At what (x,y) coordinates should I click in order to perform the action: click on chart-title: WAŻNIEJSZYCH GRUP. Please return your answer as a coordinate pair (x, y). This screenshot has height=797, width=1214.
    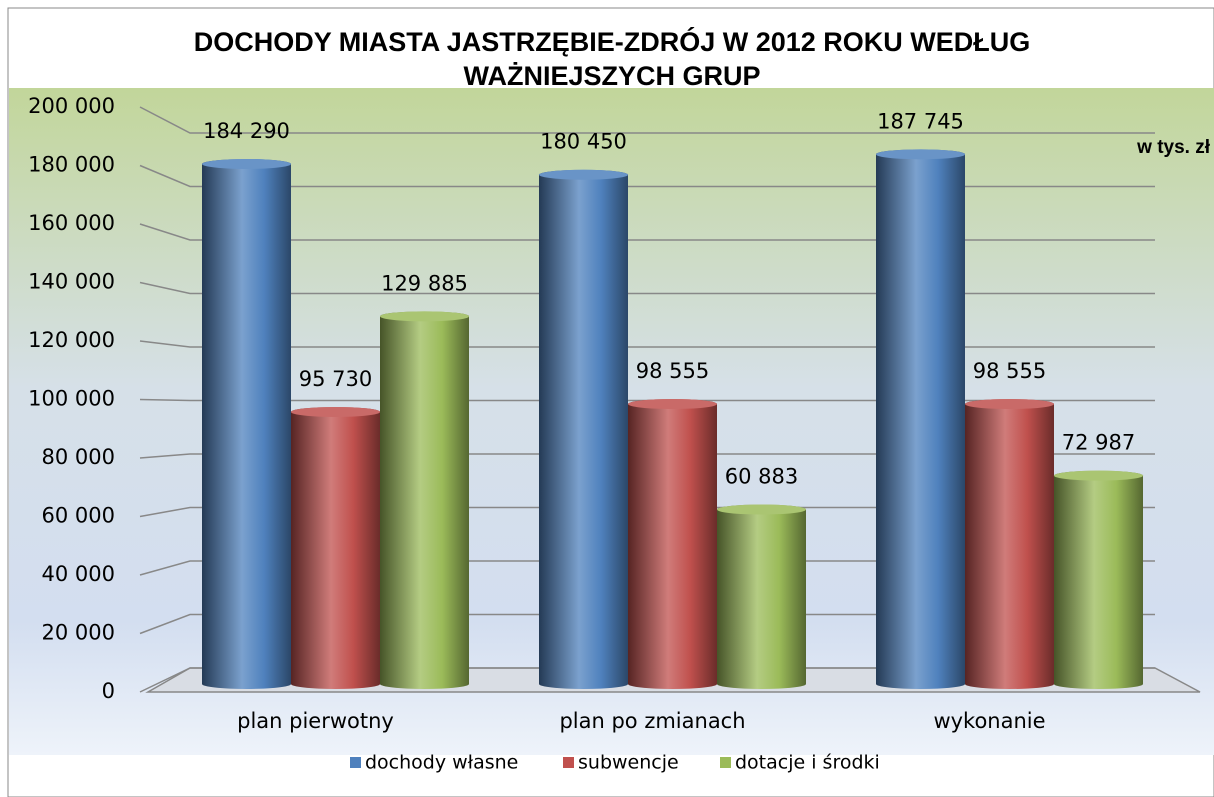
    Looking at the image, I should click on (611, 76).